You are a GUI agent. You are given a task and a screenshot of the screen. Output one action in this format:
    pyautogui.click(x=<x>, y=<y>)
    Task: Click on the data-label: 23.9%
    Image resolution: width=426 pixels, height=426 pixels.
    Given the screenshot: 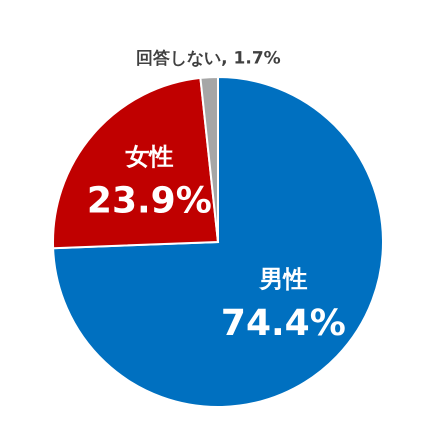 What is the action you would take?
    pyautogui.click(x=149, y=201)
    